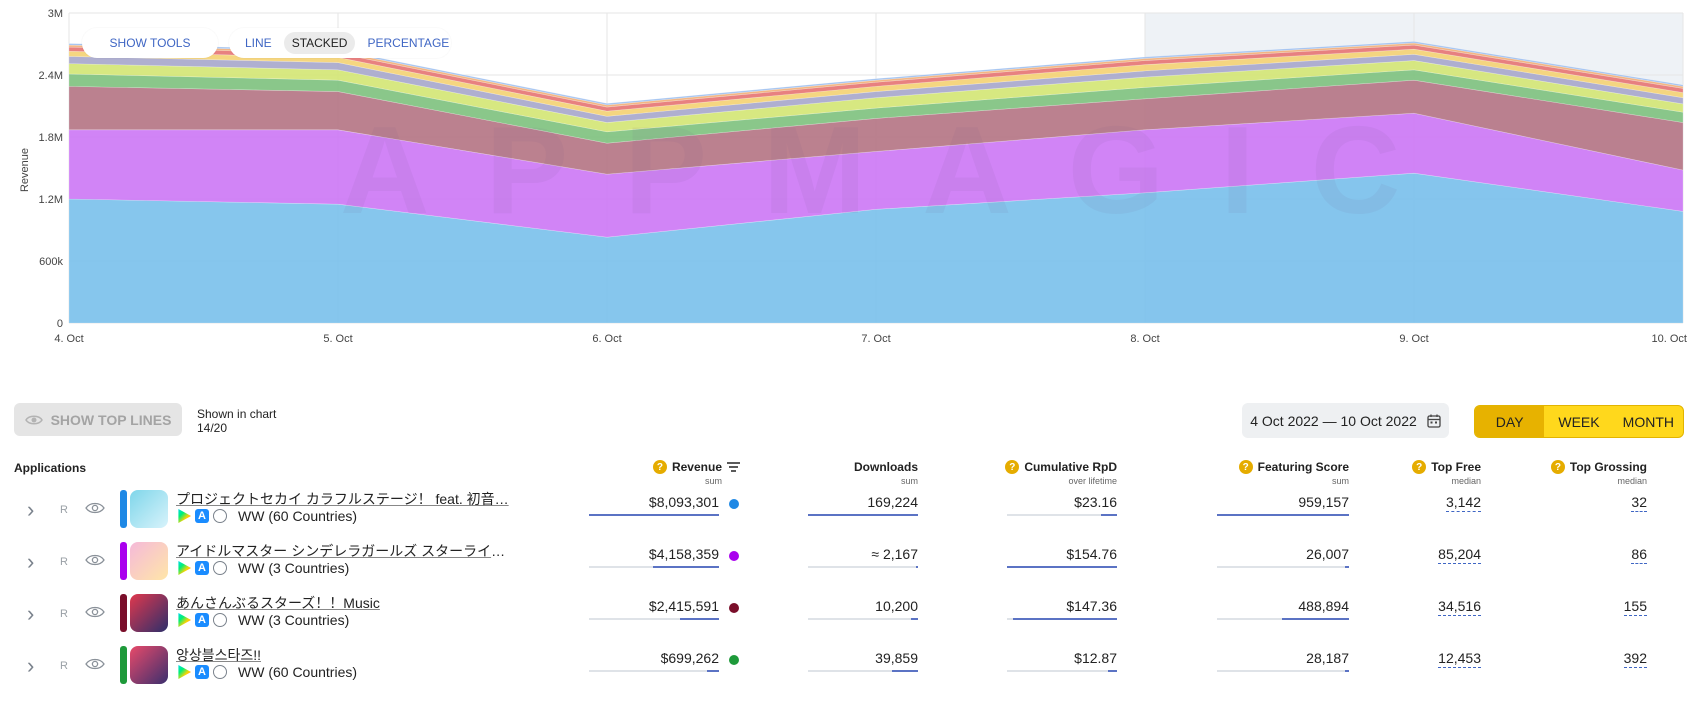 This screenshot has height=701, width=1693. What do you see at coordinates (892, 502) in the screenshot?
I see `downloads-value: 169,224` at bounding box center [892, 502].